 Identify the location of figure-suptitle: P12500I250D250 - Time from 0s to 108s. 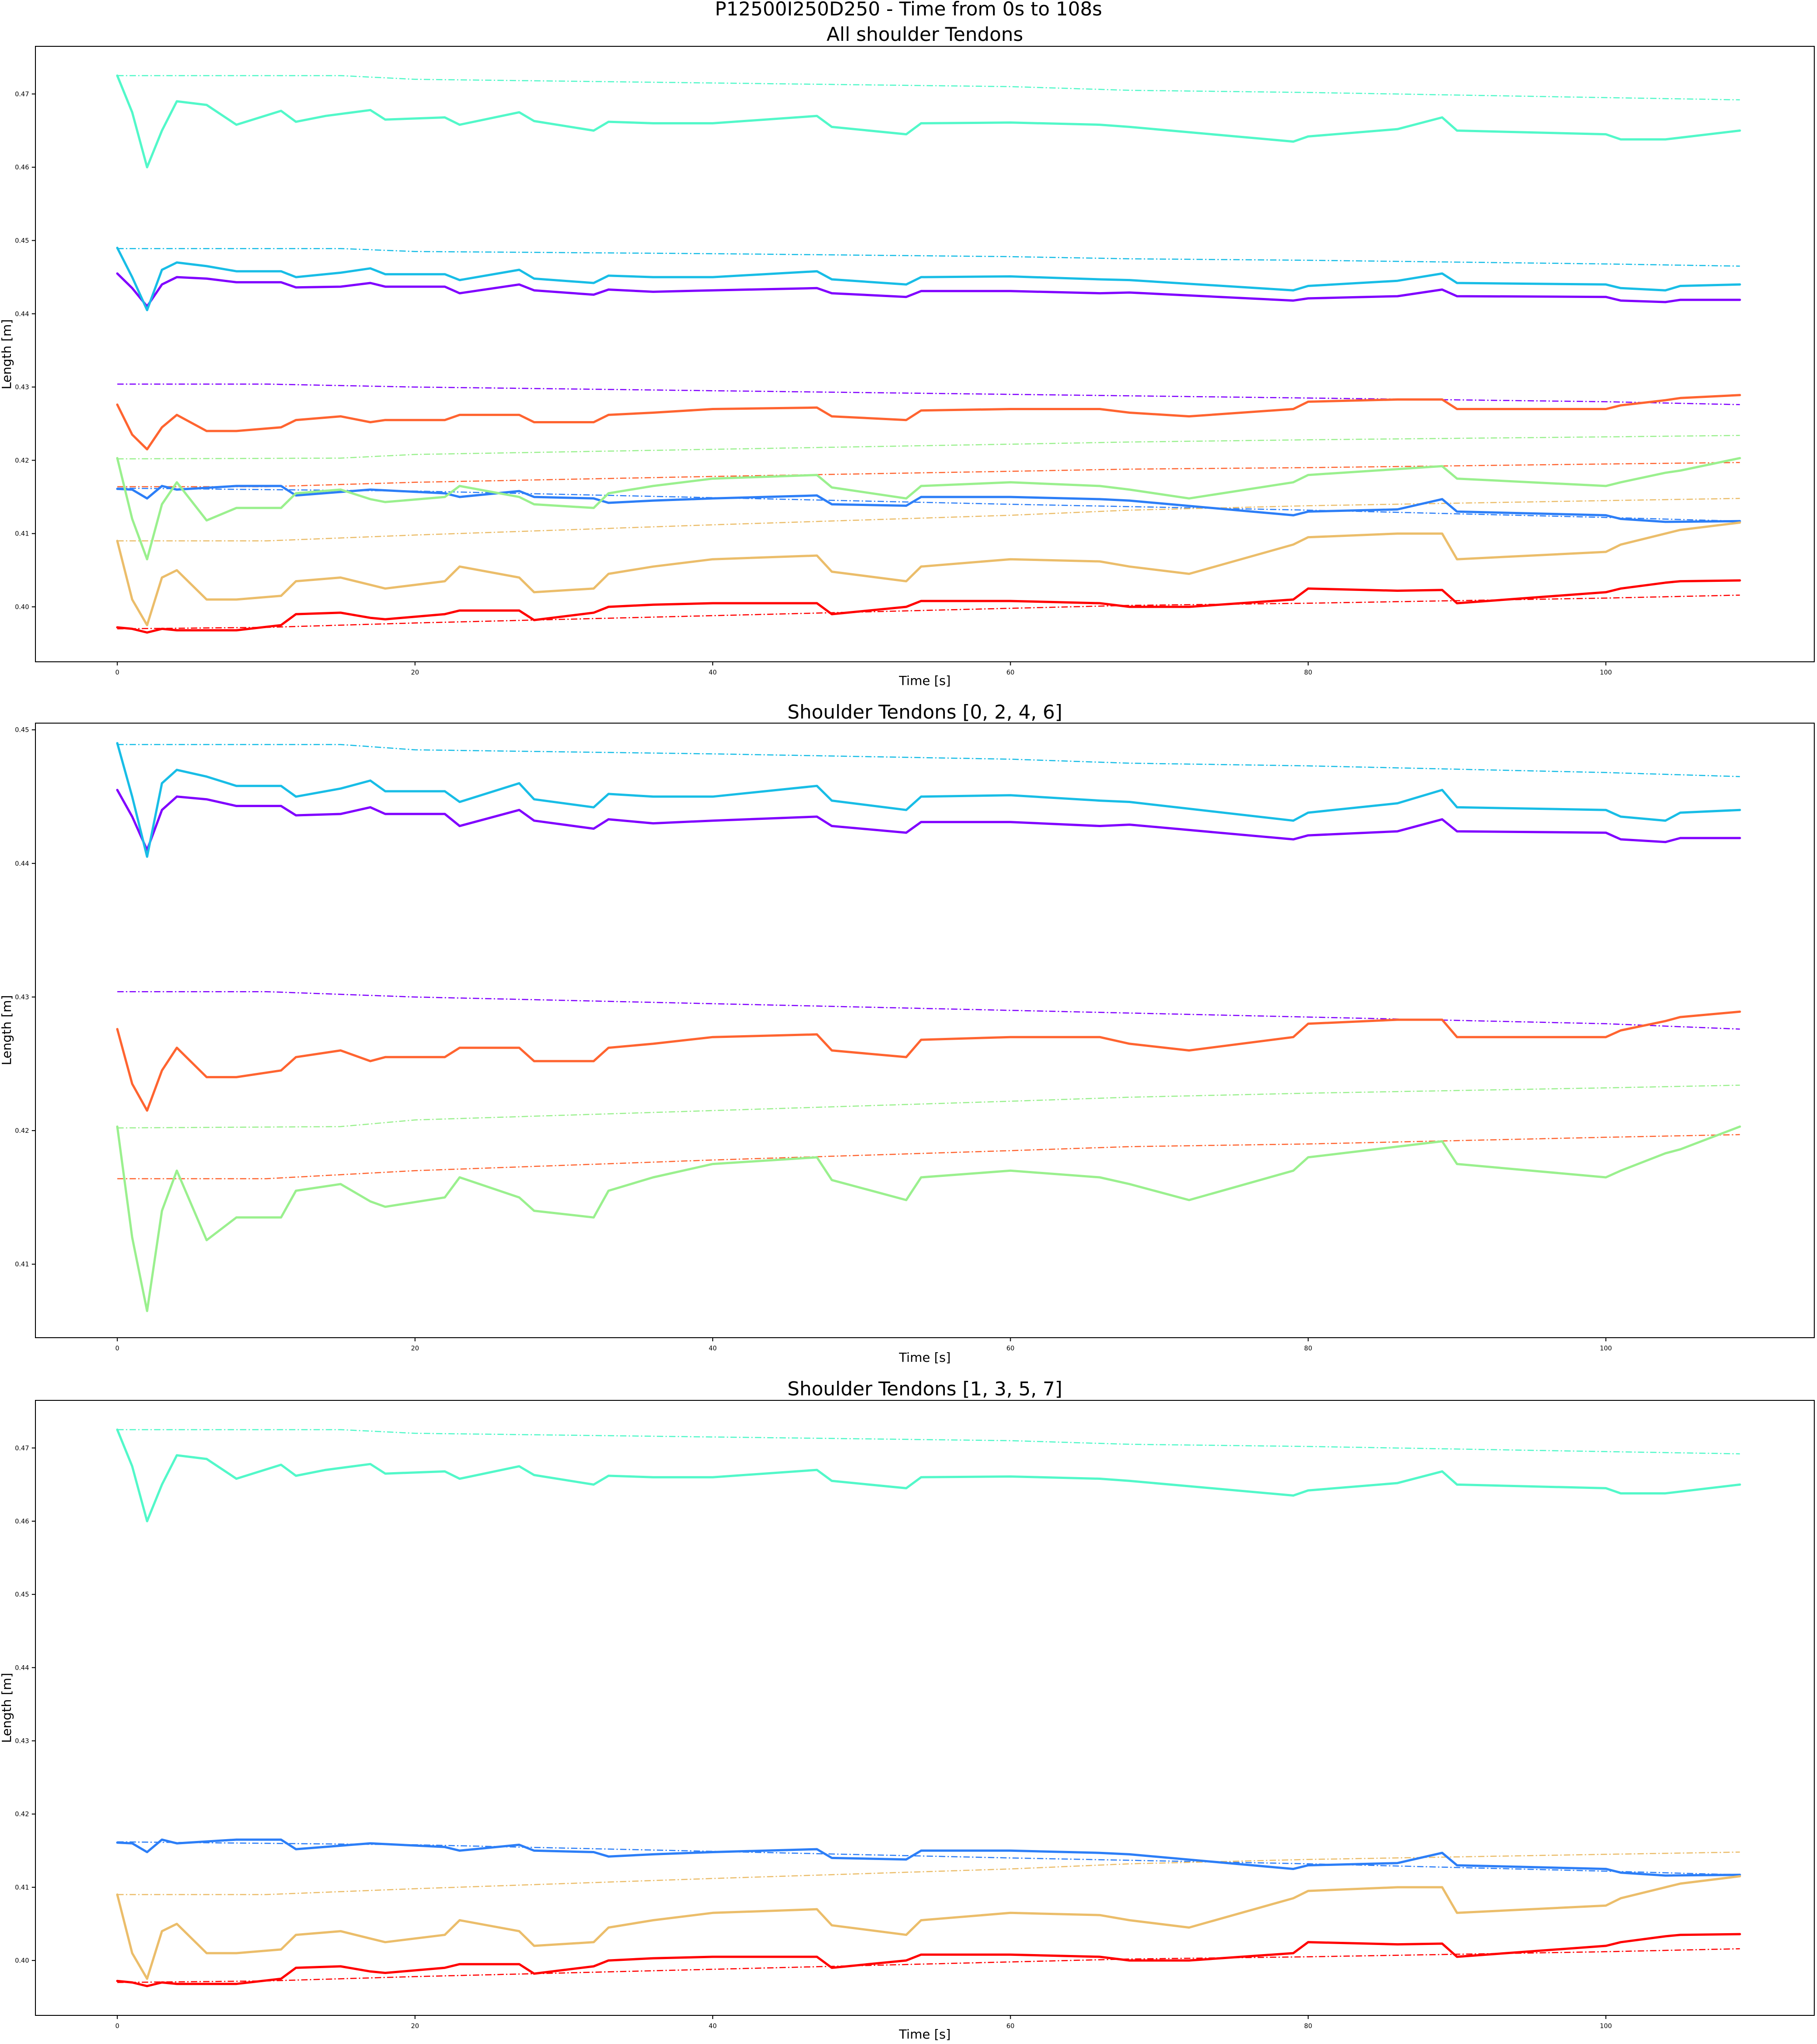
(908, 10).